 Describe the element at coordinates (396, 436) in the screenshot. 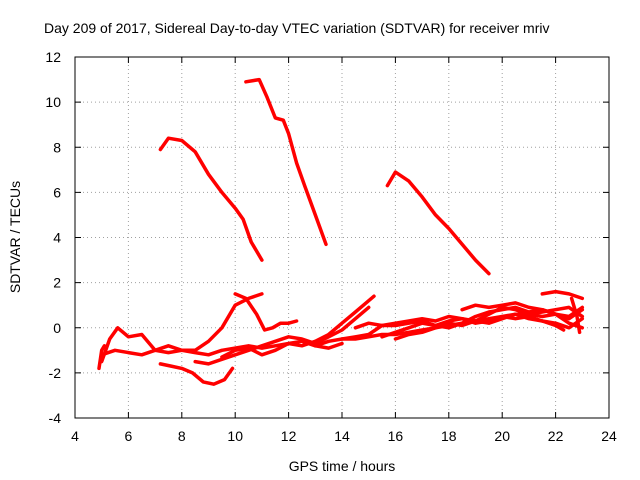

I see `x-tick-label: 16` at that location.